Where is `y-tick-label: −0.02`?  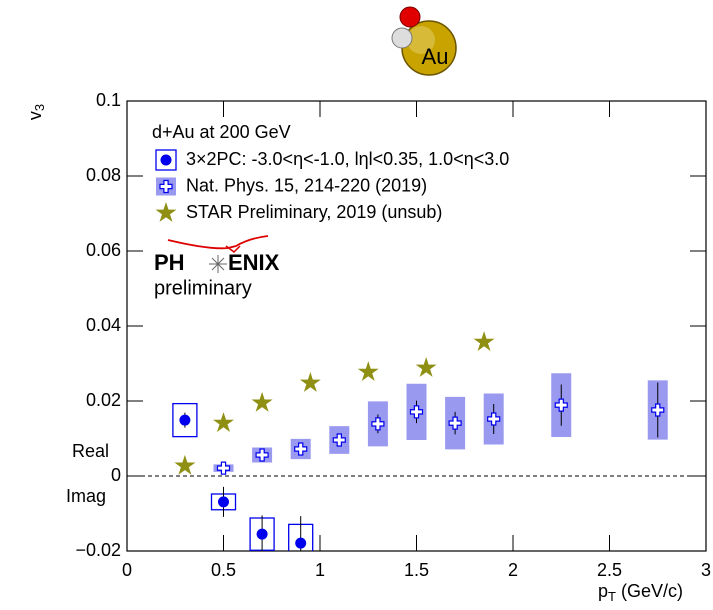
y-tick-label: −0.02 is located at coordinates (98, 550).